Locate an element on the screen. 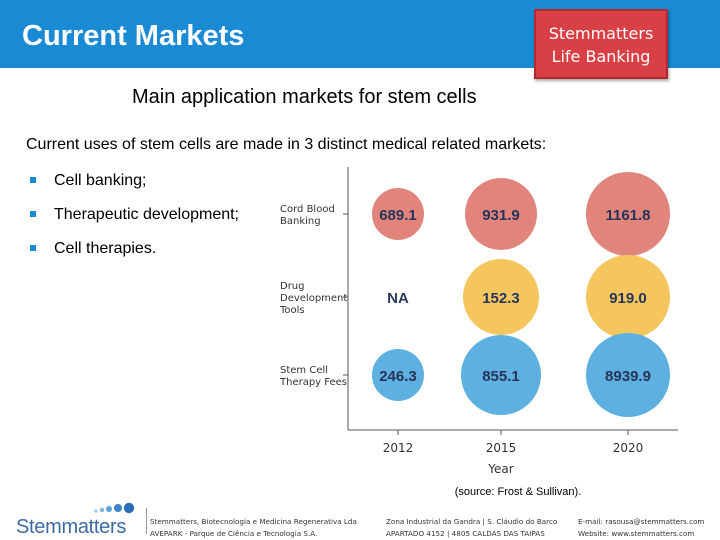 Image resolution: width=720 pixels, height=540 pixels. x-tick-label: 2012 is located at coordinates (398, 448).